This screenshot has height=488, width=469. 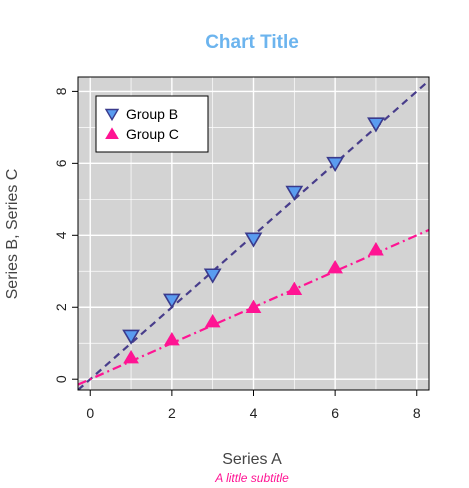 I want to click on legend: Group B Group C, so click(x=152, y=124).